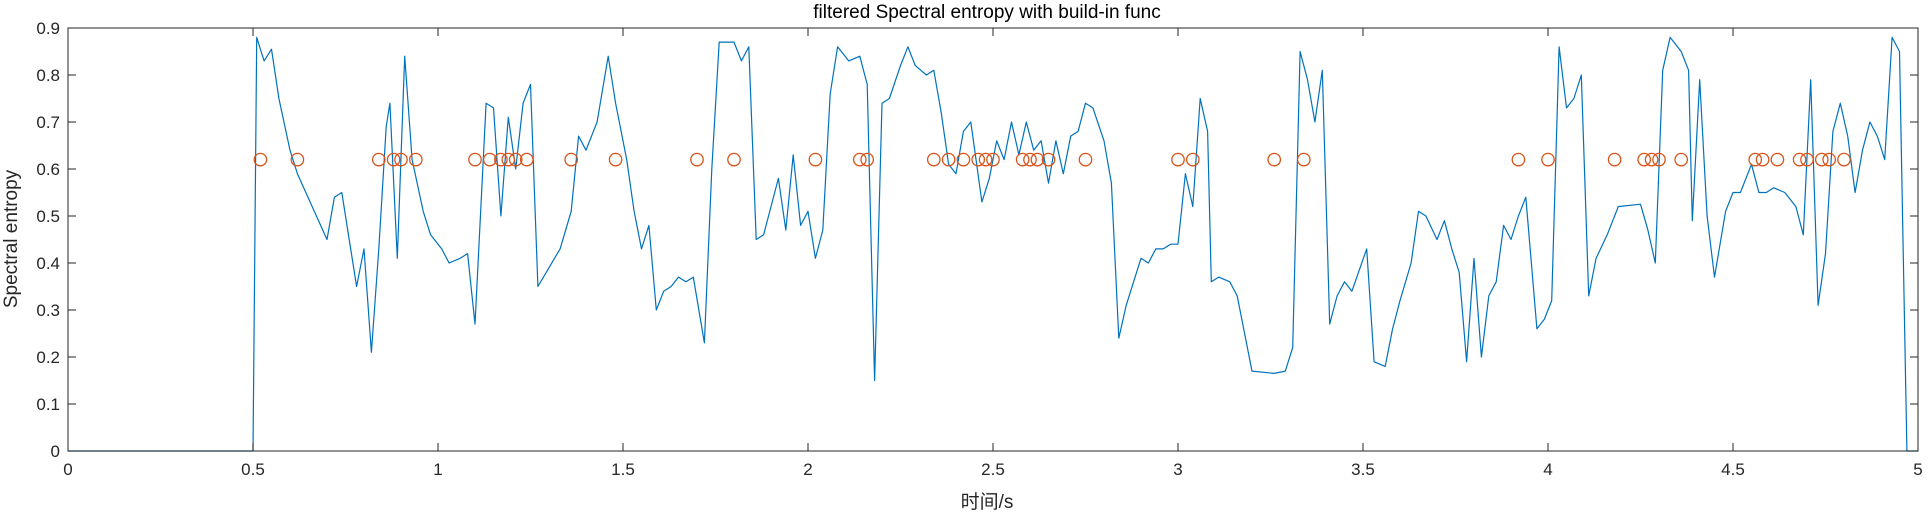 The width and height of the screenshot is (1928, 515). Describe the element at coordinates (1363, 469) in the screenshot. I see `x-tick-label: 3.5` at that location.